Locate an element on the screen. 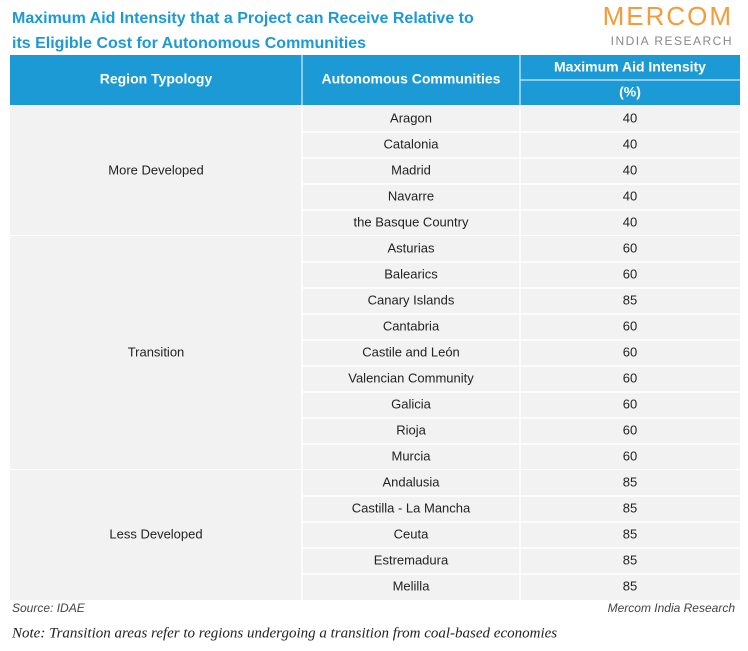 The width and height of the screenshot is (748, 651). community: Melilla is located at coordinates (412, 585).